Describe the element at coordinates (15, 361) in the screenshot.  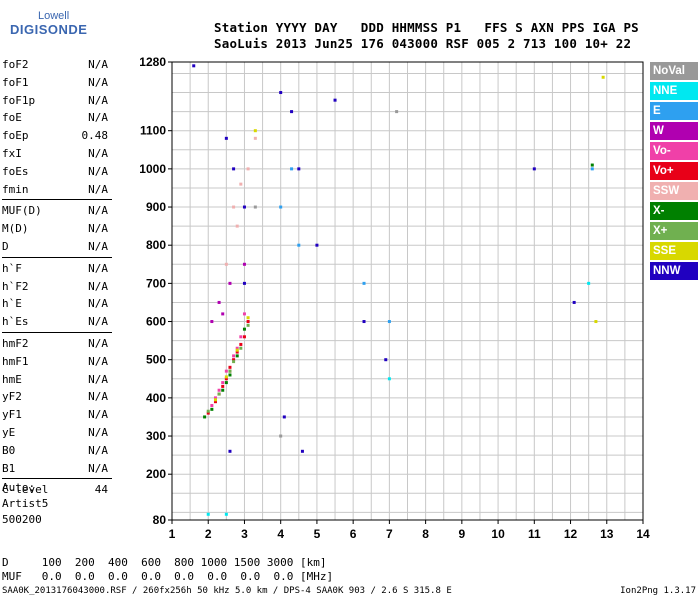
I see `param-name: hmF1` at that location.